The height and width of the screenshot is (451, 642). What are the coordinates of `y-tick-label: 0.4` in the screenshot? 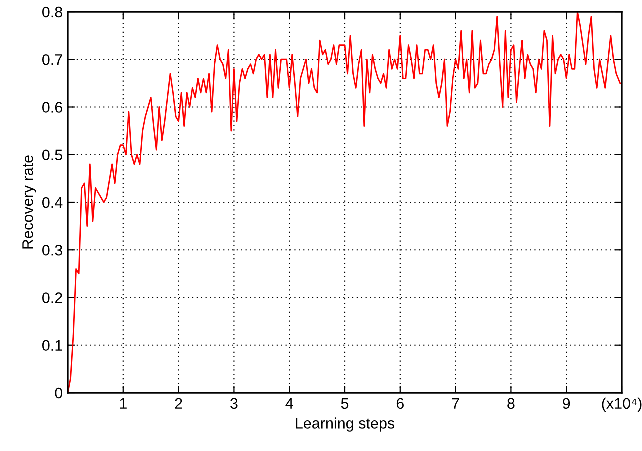 It's located at (52, 202).